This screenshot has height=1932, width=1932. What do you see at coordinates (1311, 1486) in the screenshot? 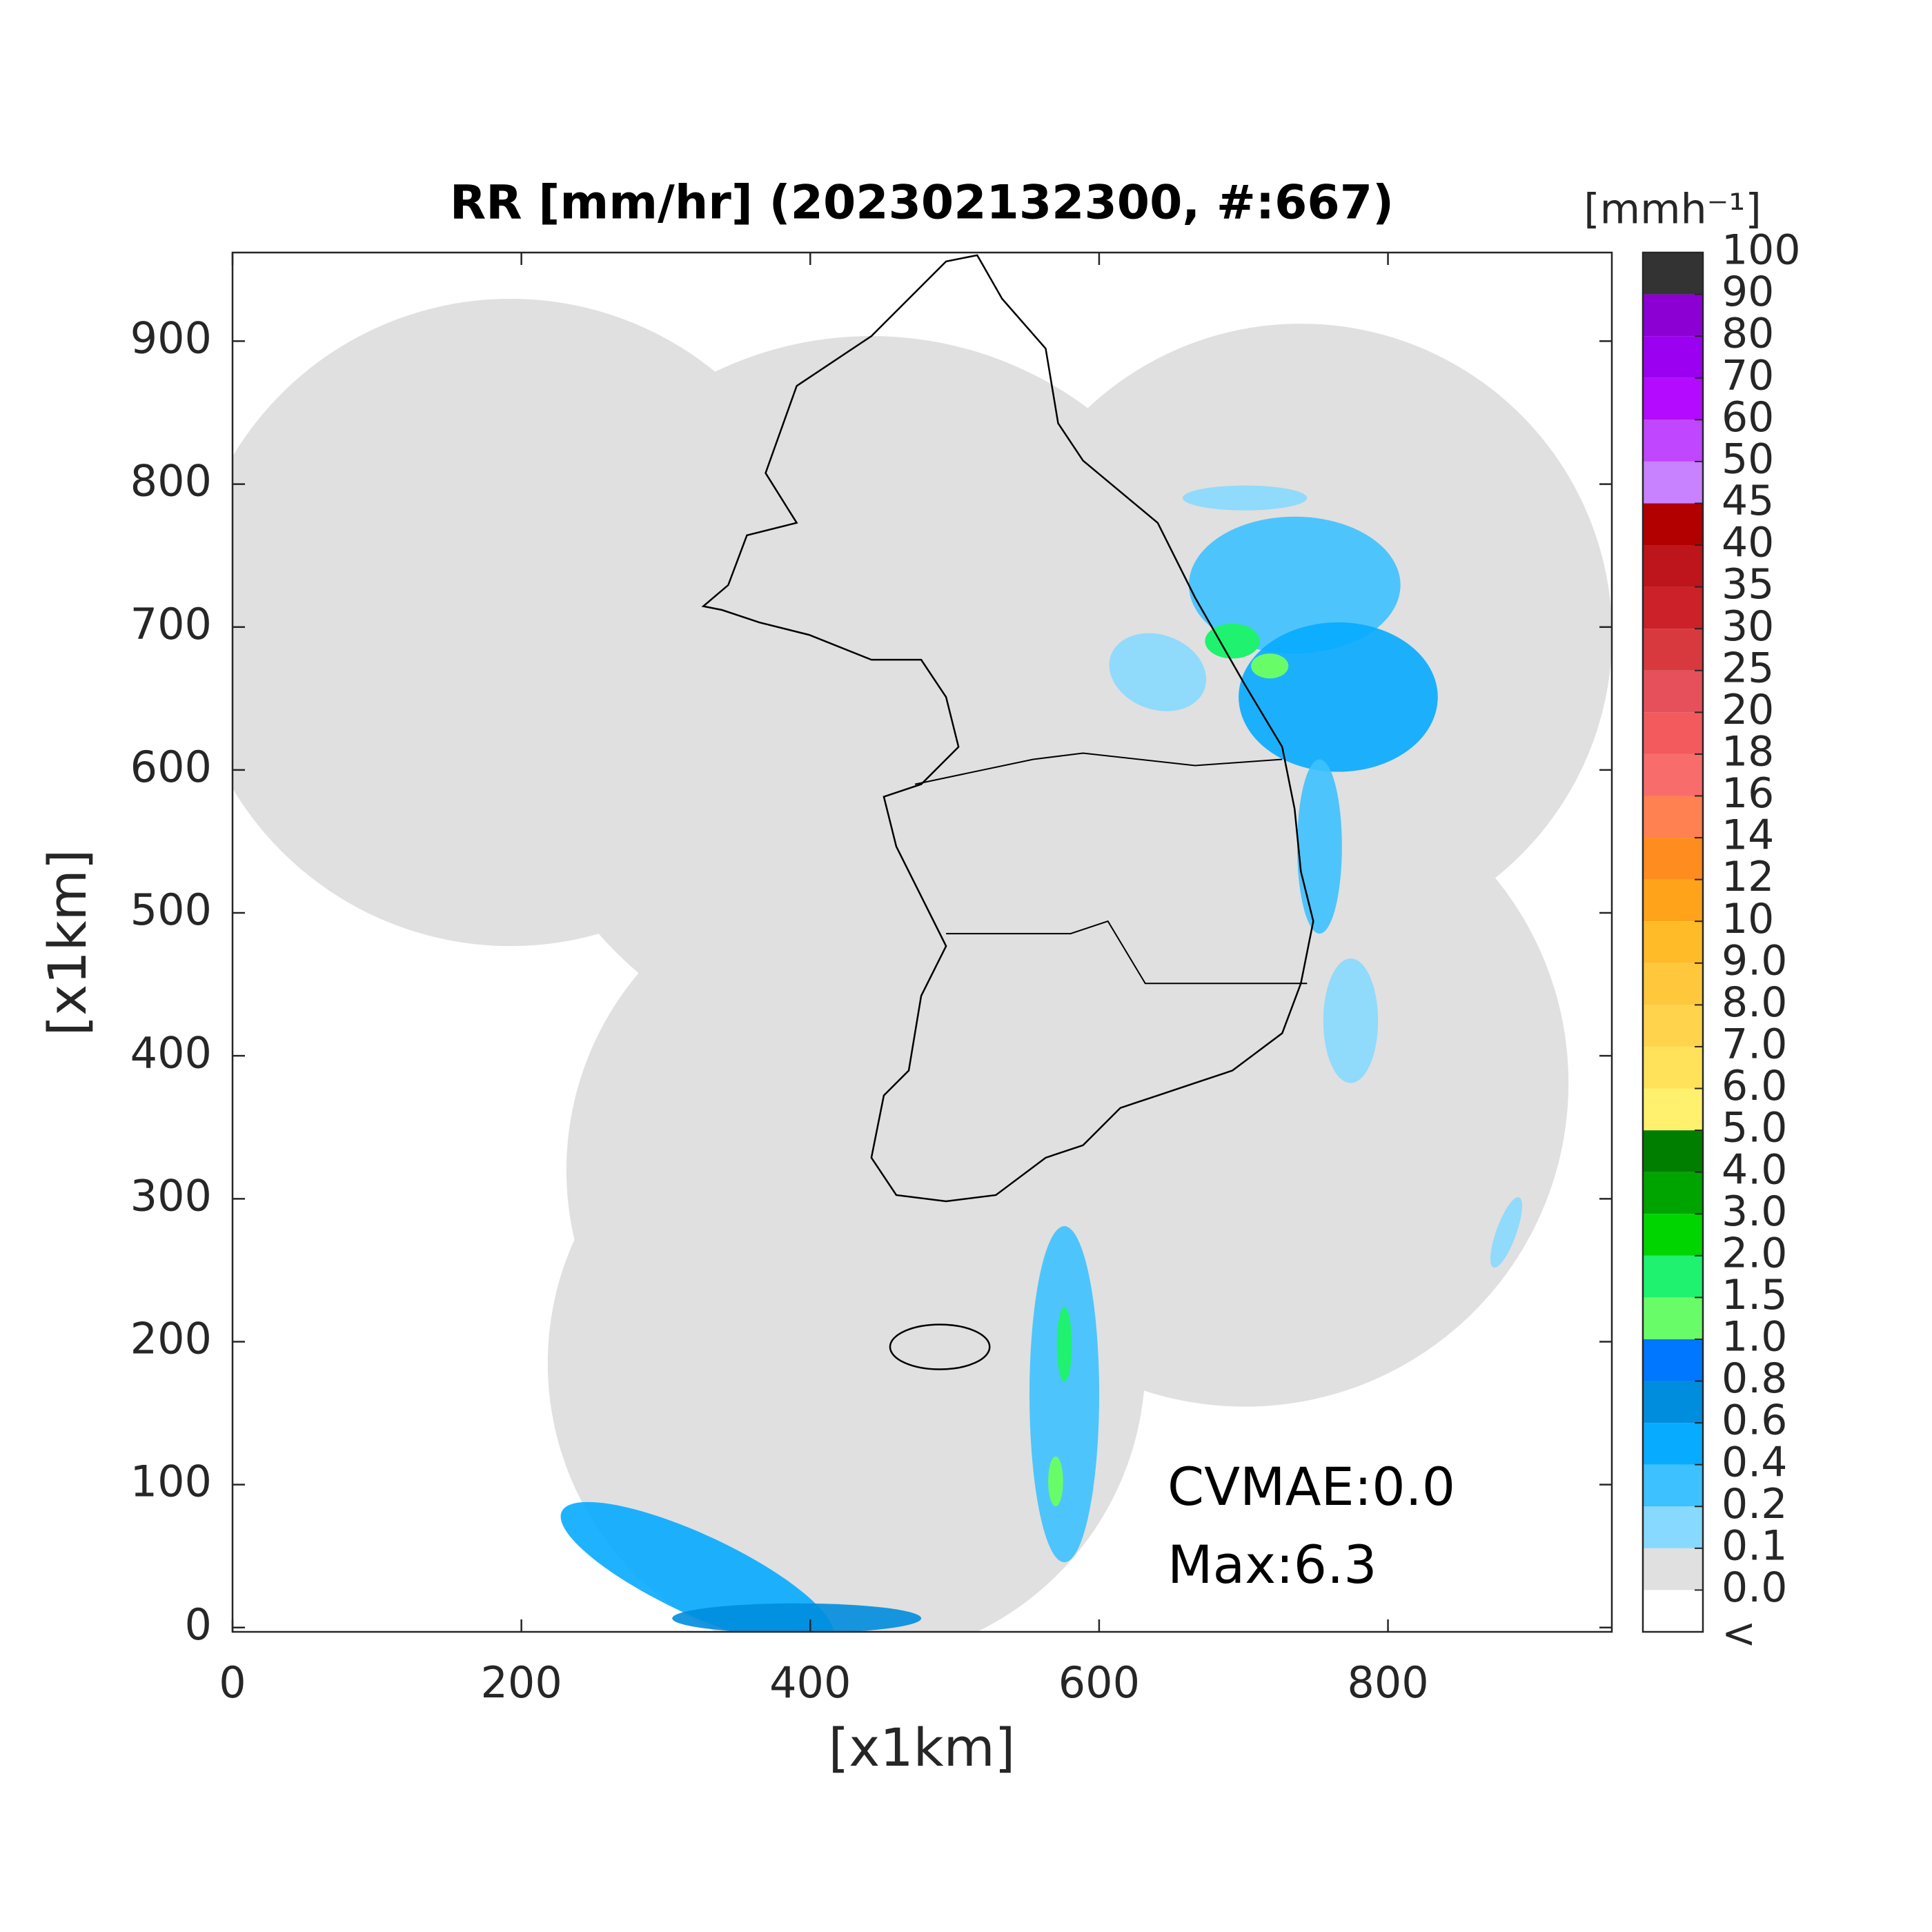
I see `annotation: CVMAE:0.0` at bounding box center [1311, 1486].